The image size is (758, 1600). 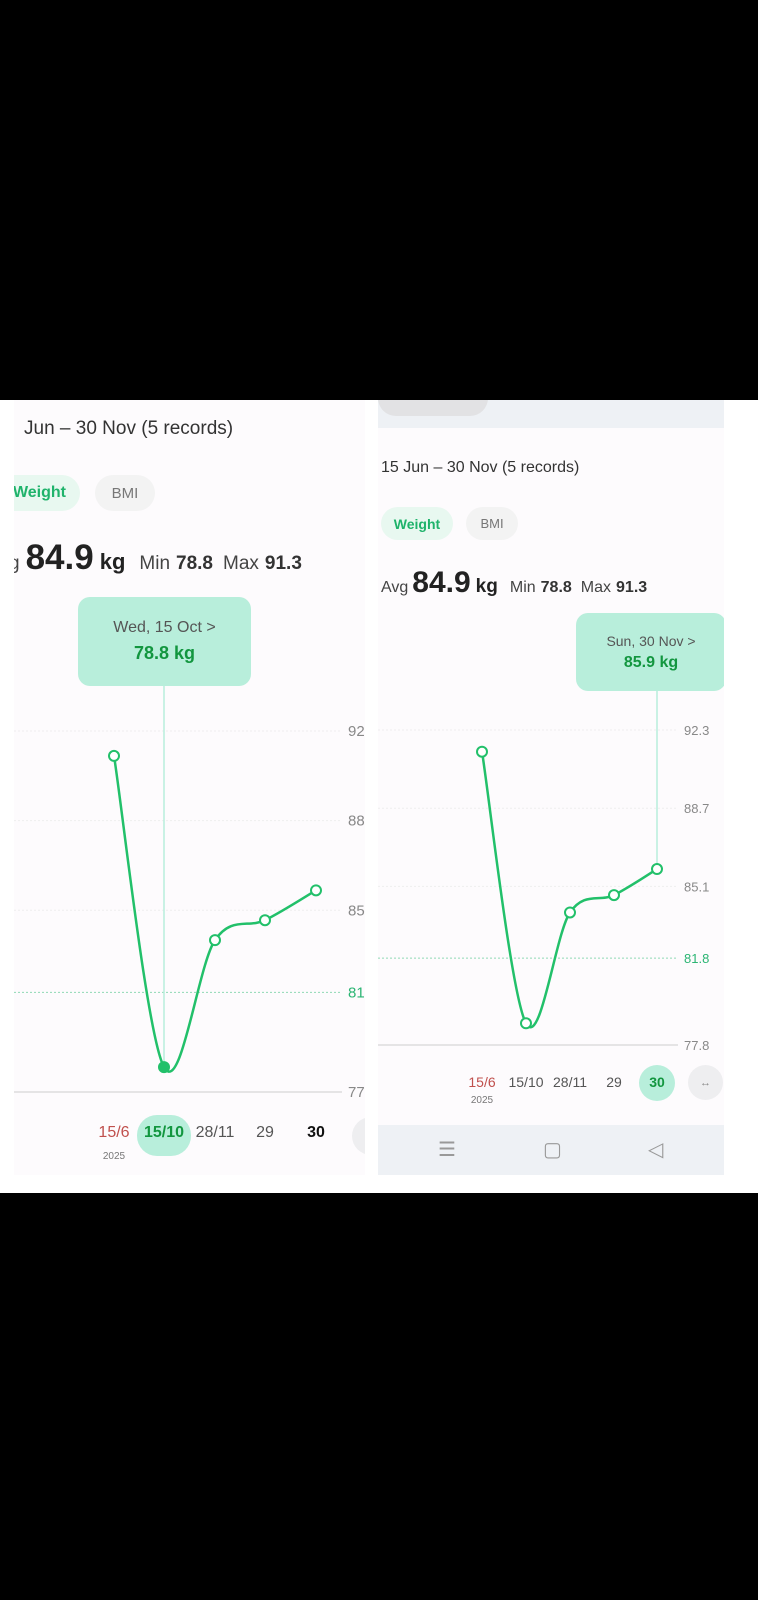 What do you see at coordinates (696, 808) in the screenshot?
I see `y-tick-label: 88.7` at bounding box center [696, 808].